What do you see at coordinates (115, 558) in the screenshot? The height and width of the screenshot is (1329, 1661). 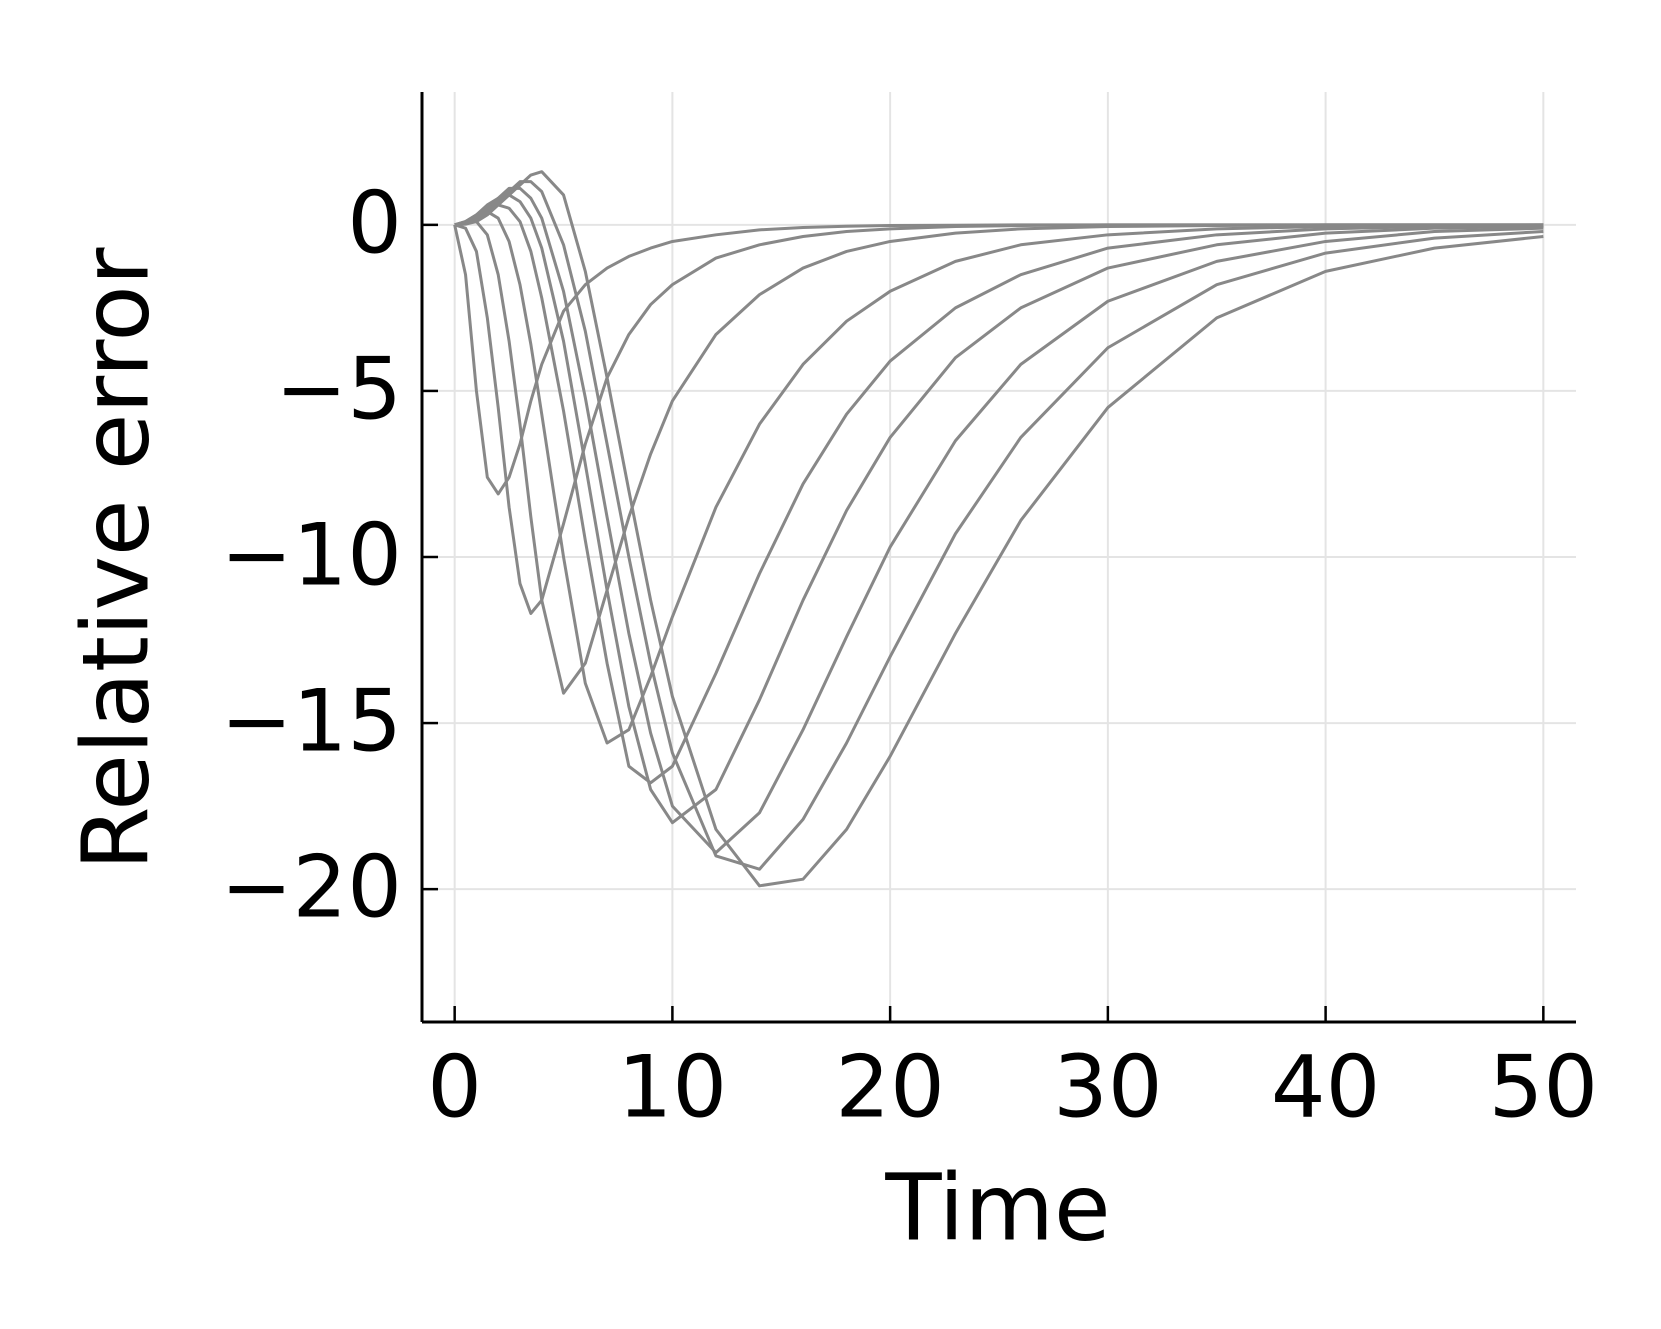 I see `y-axis-label: Relative error` at bounding box center [115, 558].